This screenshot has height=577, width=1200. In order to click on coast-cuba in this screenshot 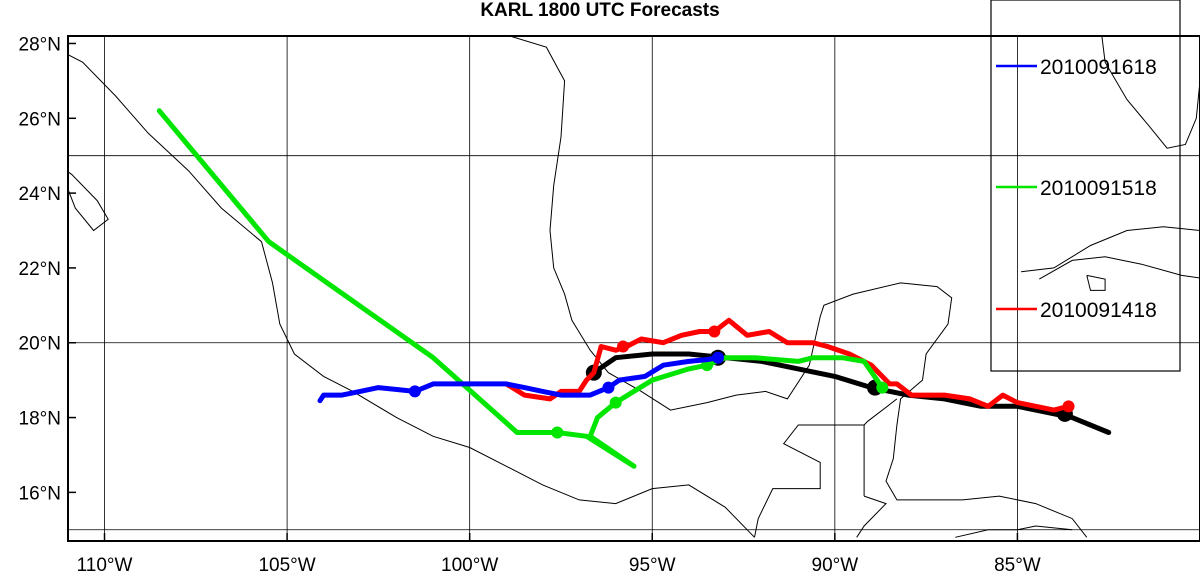, I will do `click(1110, 249)`.